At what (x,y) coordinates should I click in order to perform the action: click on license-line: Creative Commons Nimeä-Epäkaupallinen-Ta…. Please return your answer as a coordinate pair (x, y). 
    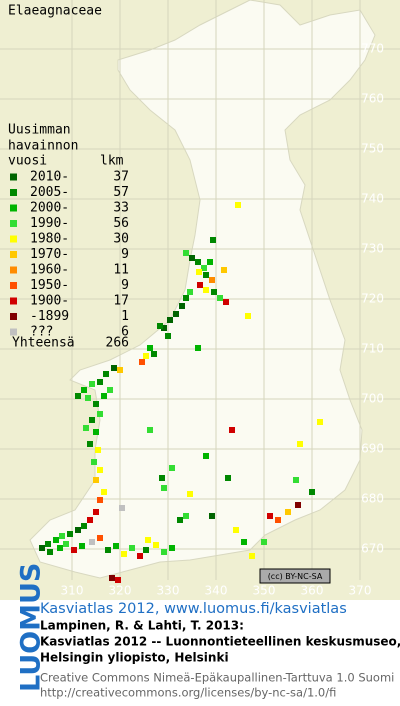
    Looking at the image, I should click on (217, 678).